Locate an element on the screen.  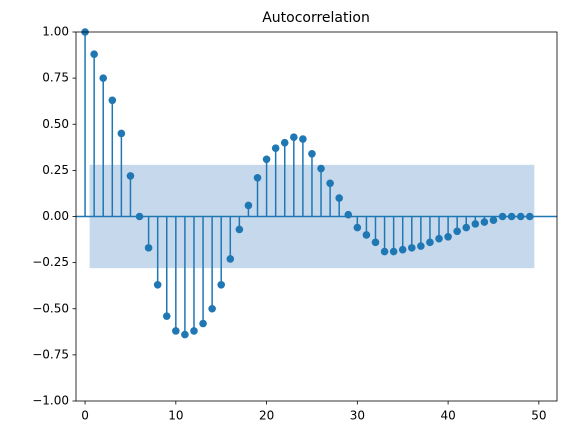
x-tick-label: 40 is located at coordinates (447, 416).